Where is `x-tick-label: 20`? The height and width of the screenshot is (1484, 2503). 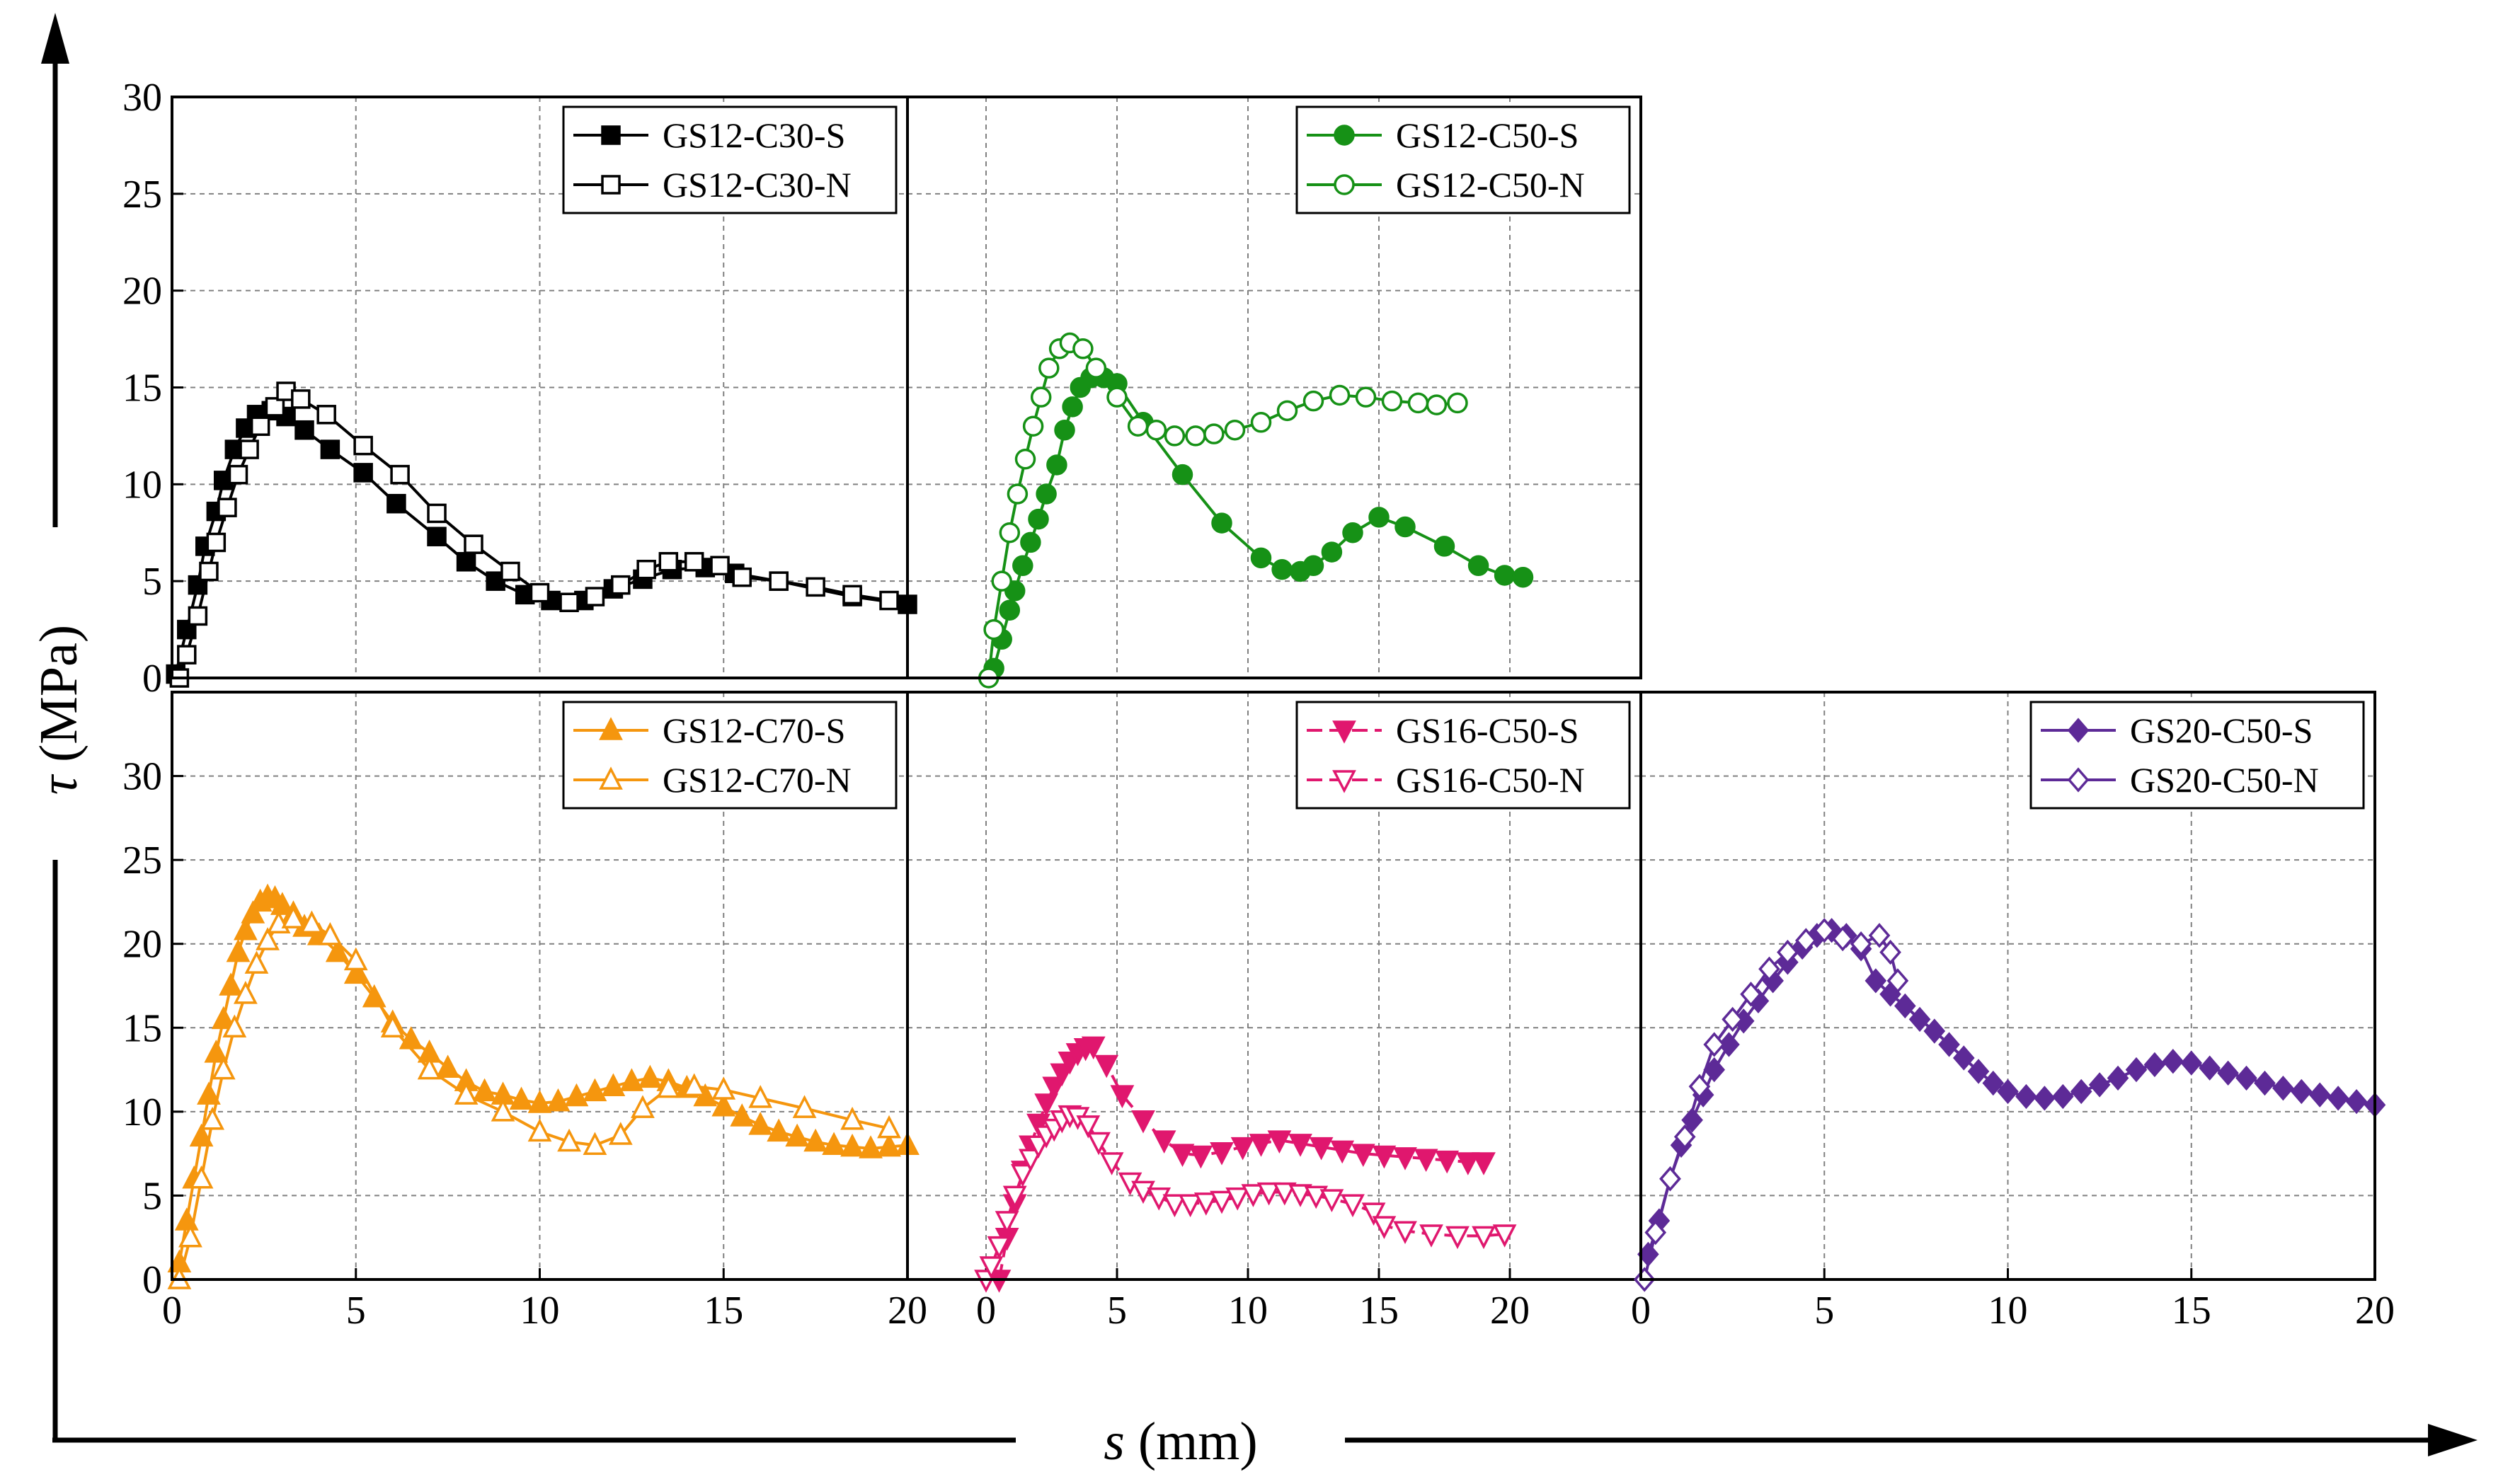 x-tick-label: 20 is located at coordinates (907, 1311).